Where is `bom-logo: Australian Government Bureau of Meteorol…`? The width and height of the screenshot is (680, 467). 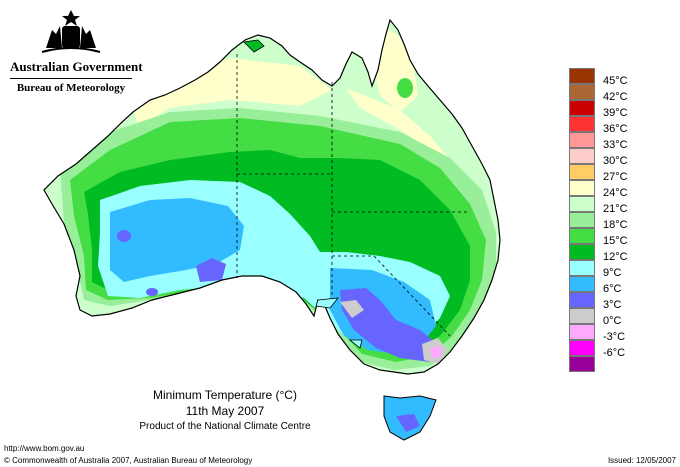 bom-logo: Australian Government Bureau of Meteorol… is located at coordinates (76, 51).